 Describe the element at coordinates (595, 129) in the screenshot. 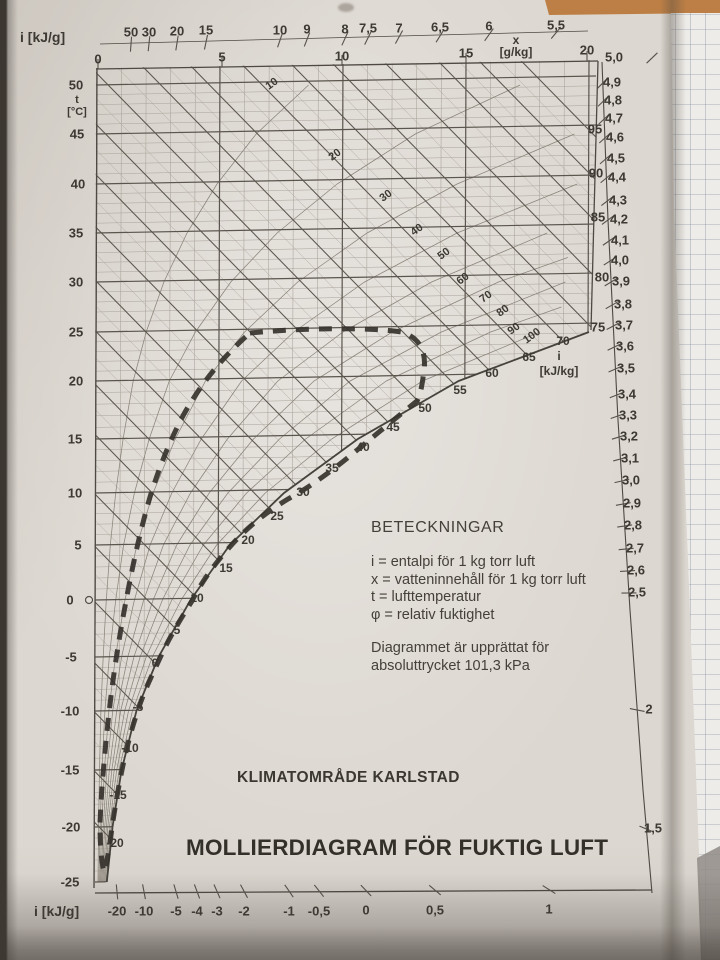

I see `i_right-scale-label-95: 95` at that location.